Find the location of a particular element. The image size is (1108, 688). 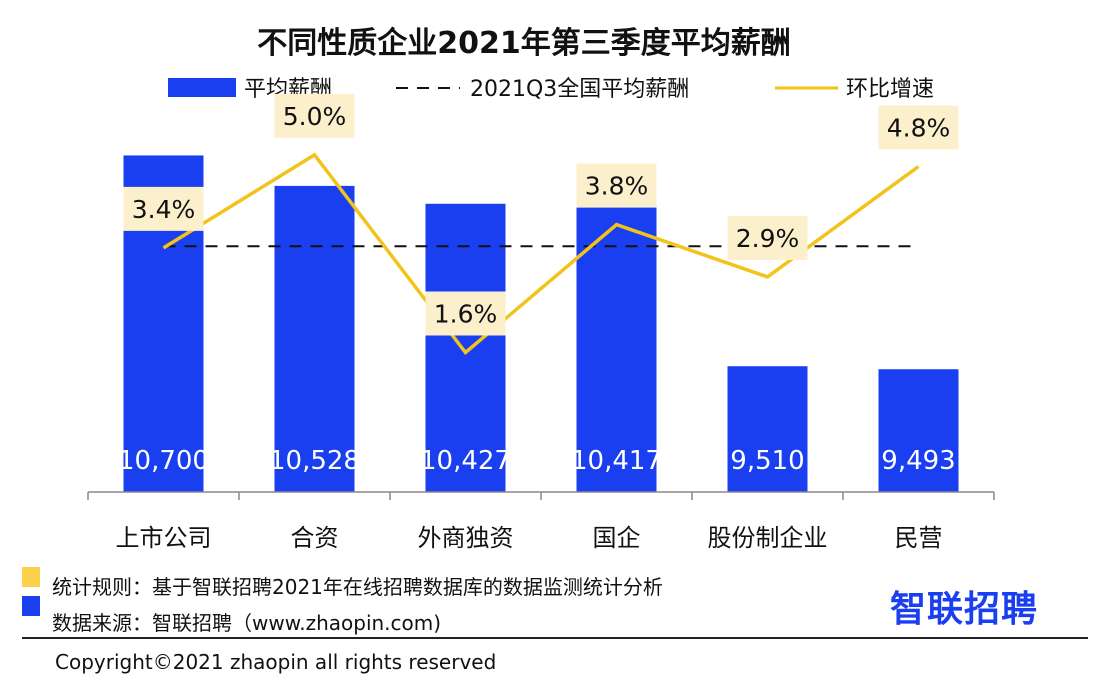

stat-rule-note: 统计规则：基于智联招聘2021年在线招聘数据库的数据监测统计分析 is located at coordinates (357, 587).